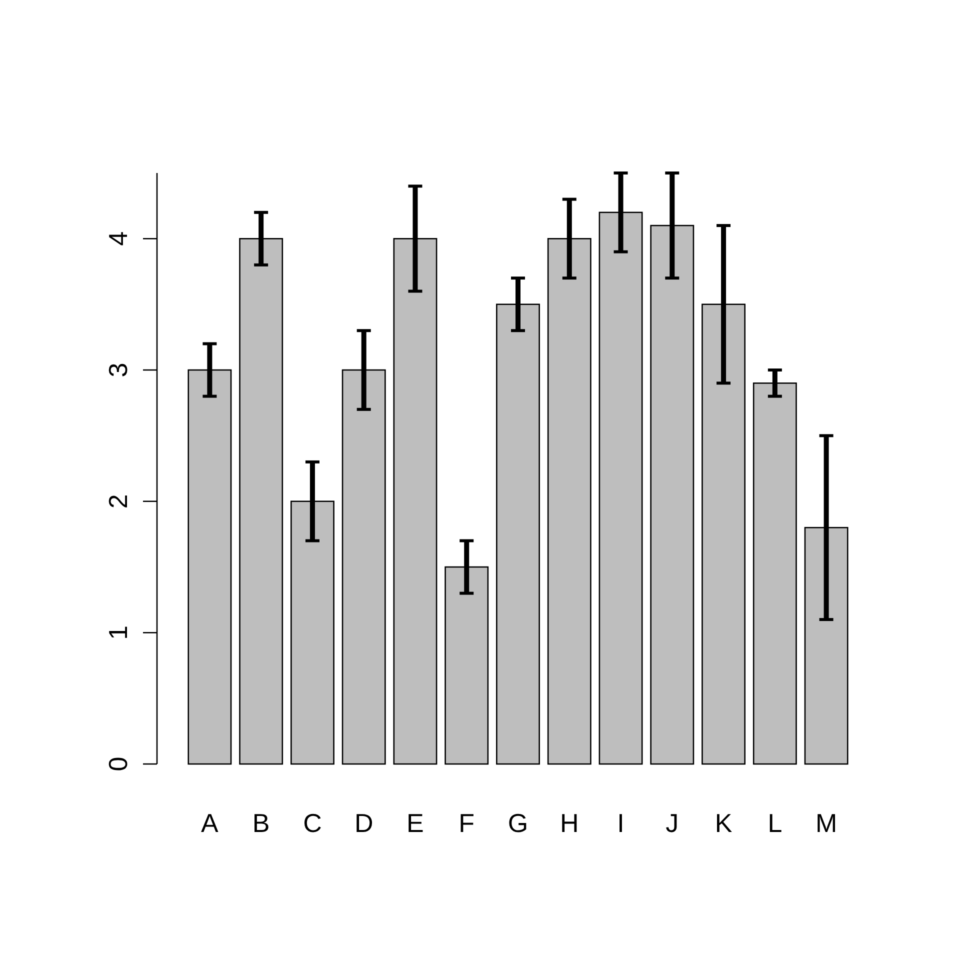 The width and height of the screenshot is (960, 960). Describe the element at coordinates (723, 823) in the screenshot. I see `x-tick-label: K` at that location.